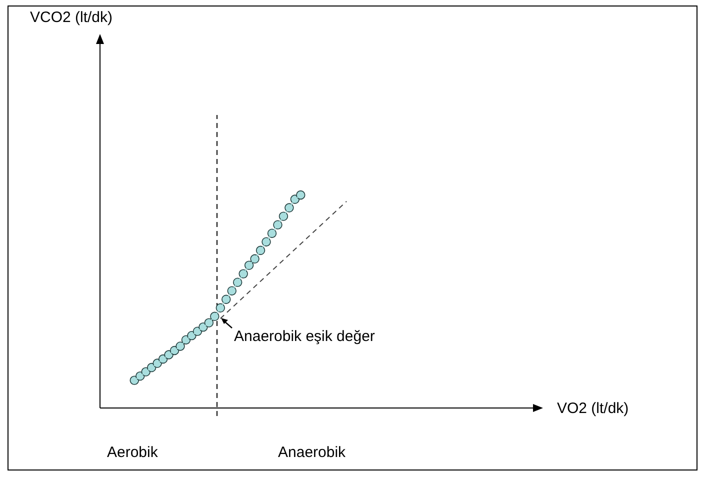 The height and width of the screenshot is (479, 701). I want to click on text: Aerobik, so click(132, 452).